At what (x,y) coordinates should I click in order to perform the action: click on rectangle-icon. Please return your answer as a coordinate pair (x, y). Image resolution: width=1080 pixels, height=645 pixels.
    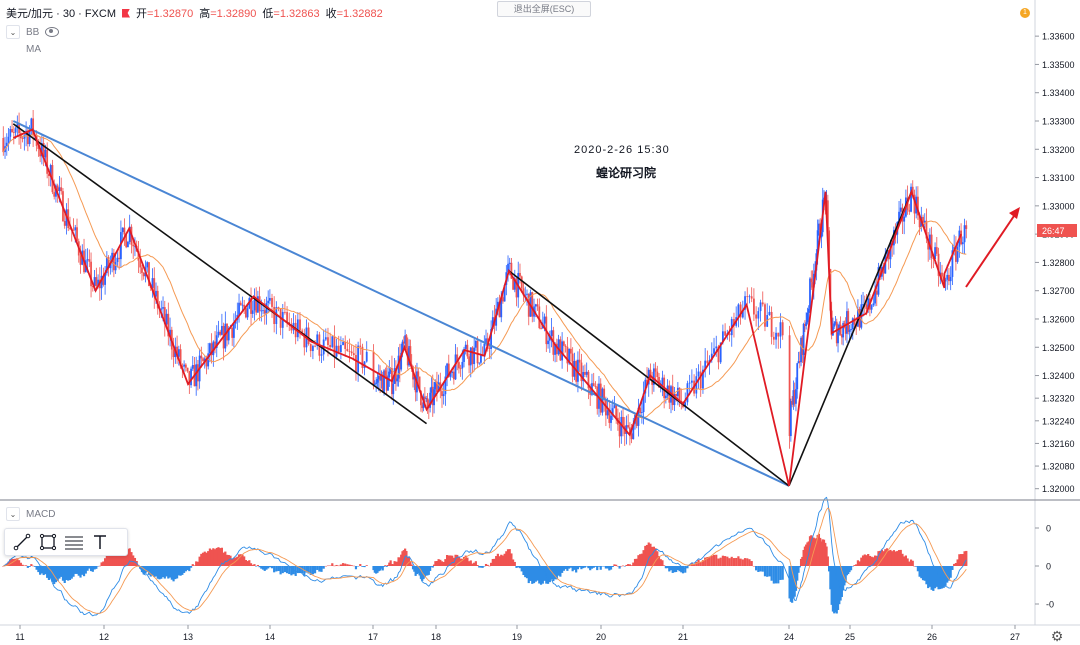
    Looking at the image, I should click on (48, 542).